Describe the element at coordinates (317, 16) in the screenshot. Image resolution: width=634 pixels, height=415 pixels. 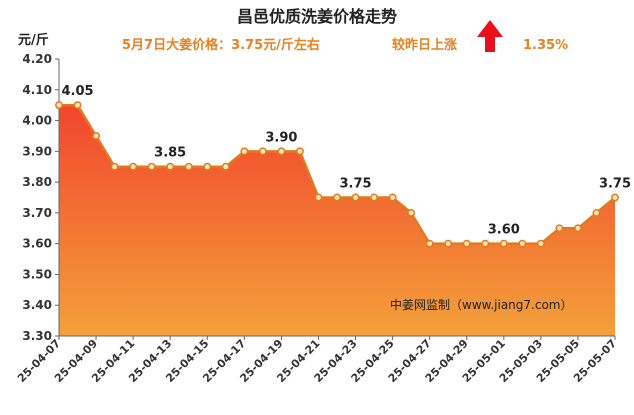
I see `chart-title: 昌邑优质洗姜价格走势` at that location.